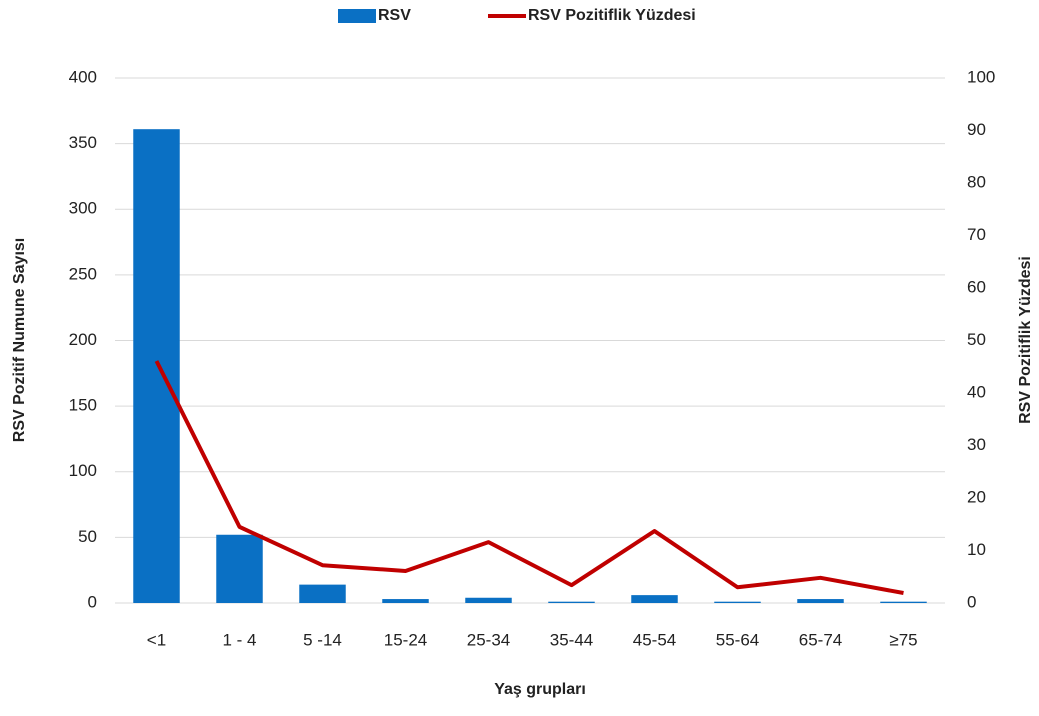 Image resolution: width=1039 pixels, height=716 pixels. I want to click on y-tick-label: 0, so click(92, 601).